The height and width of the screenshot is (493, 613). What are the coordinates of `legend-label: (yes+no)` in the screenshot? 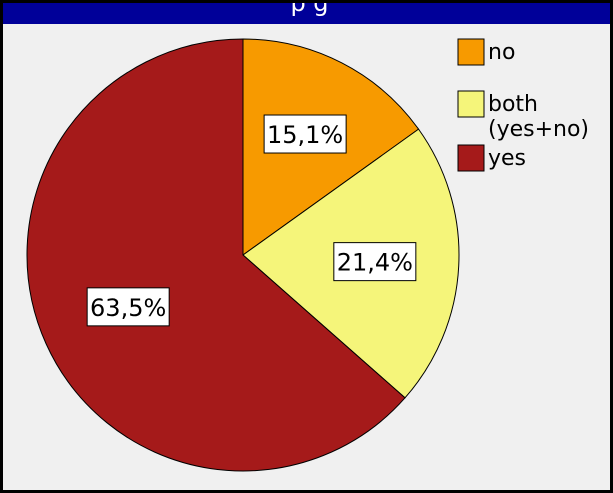 It's located at (538, 129).